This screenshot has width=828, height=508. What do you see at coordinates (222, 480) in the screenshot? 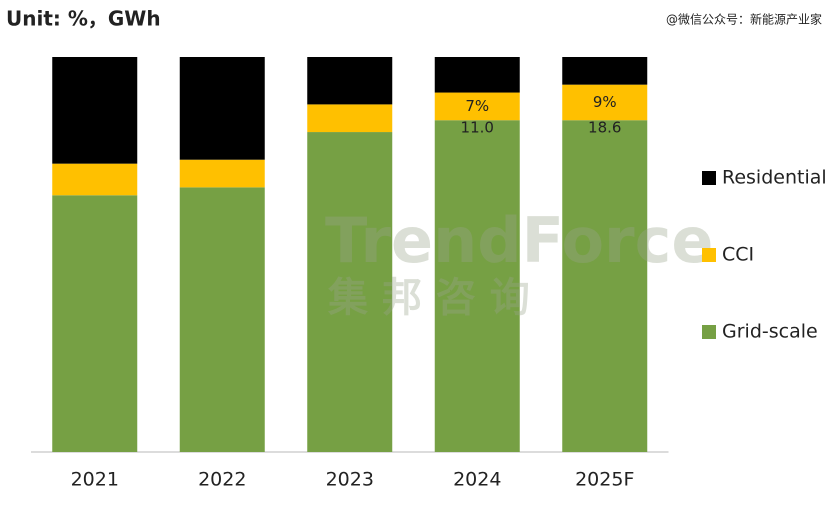
I see `x-tick-label: 2022` at bounding box center [222, 480].